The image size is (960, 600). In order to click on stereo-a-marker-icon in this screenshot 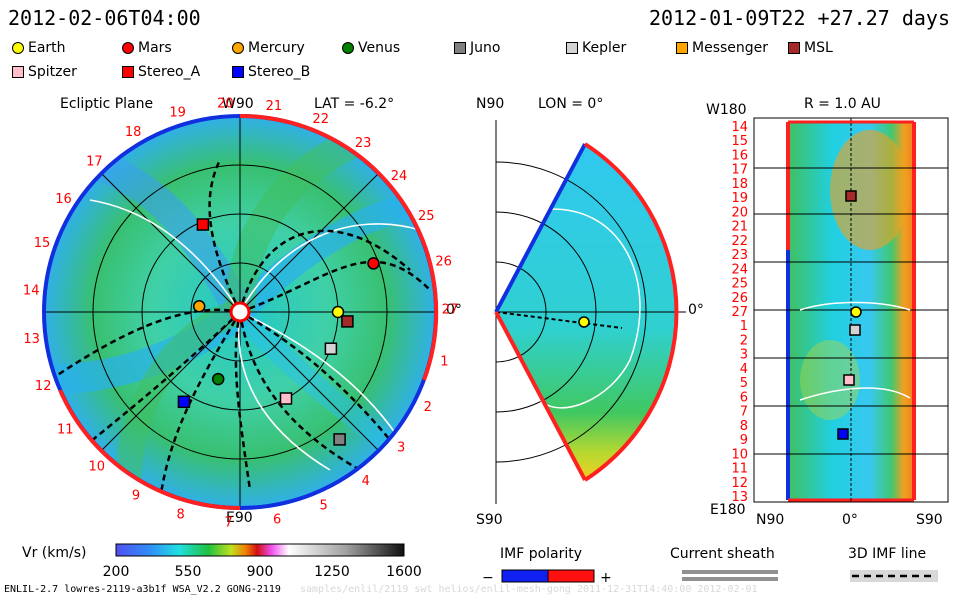, I will do `click(128, 72)`.